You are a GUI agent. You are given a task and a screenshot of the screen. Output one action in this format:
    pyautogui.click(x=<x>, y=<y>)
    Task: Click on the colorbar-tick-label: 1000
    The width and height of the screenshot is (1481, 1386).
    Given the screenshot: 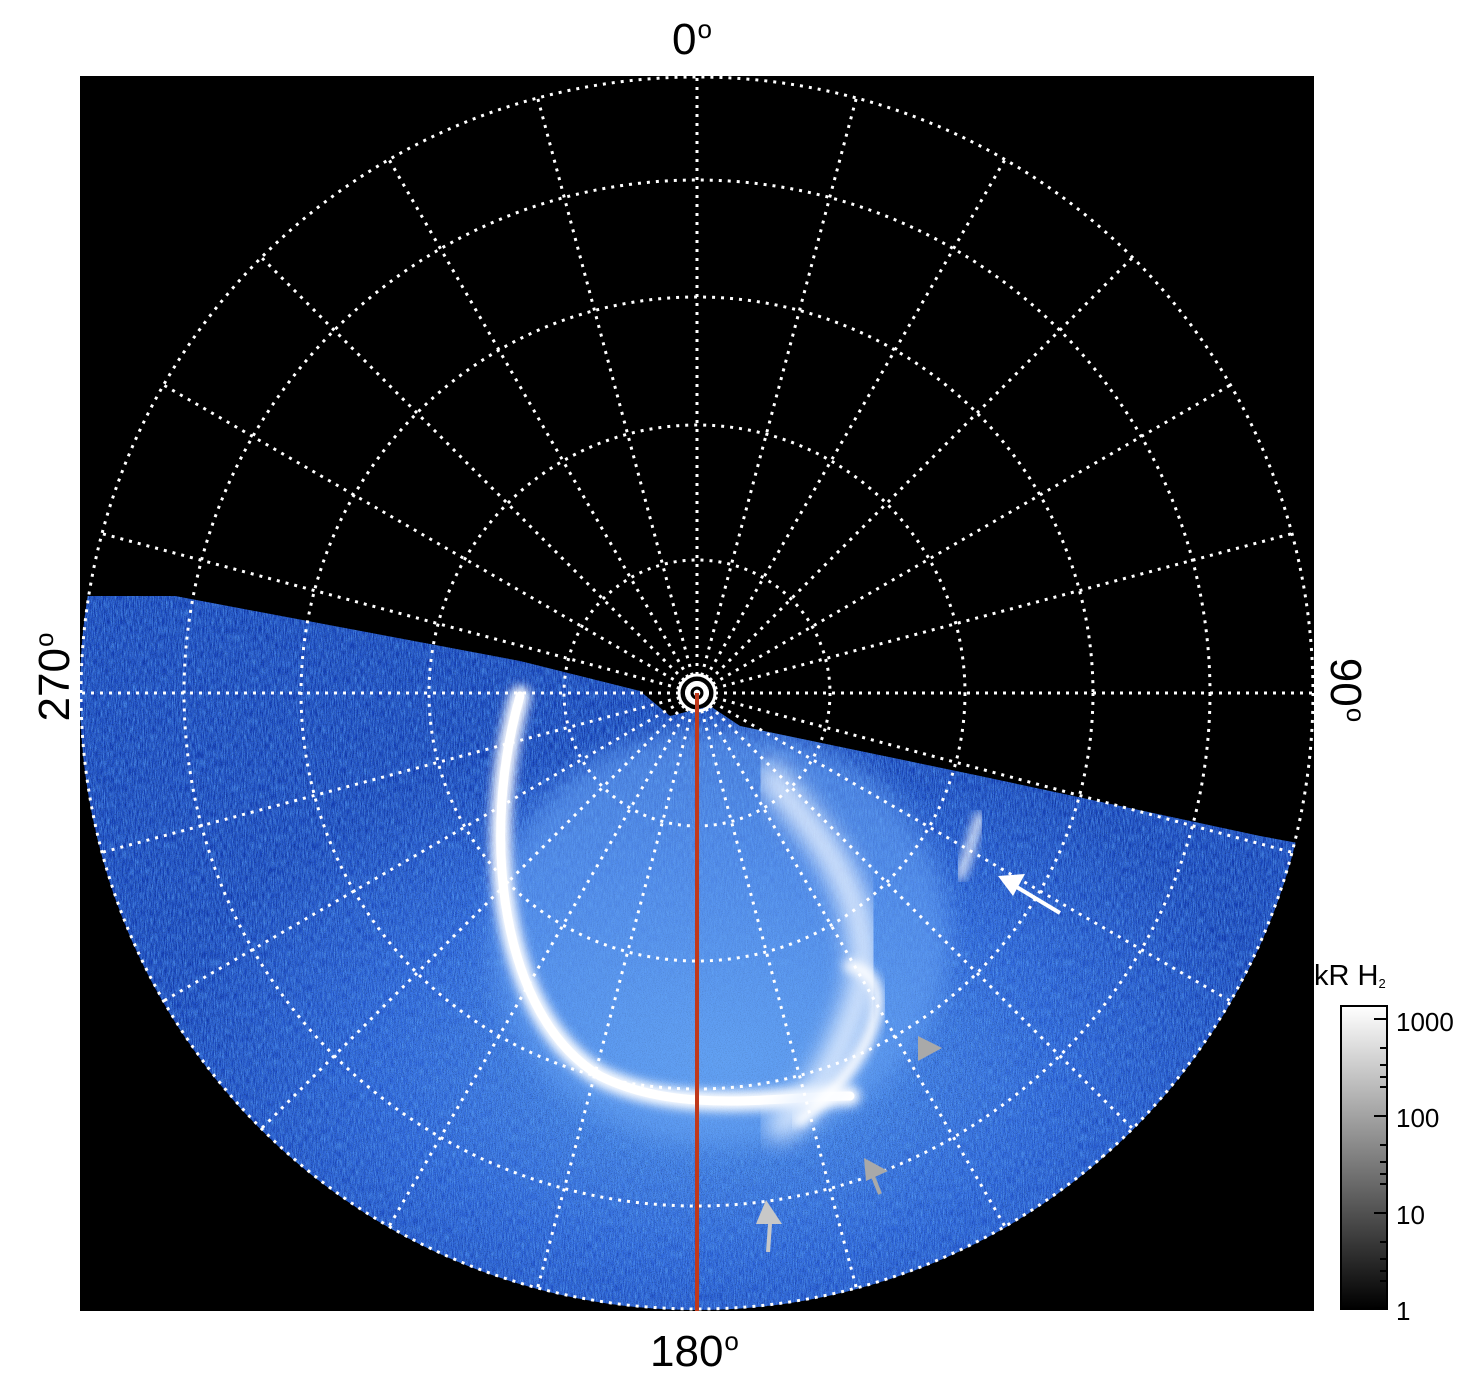 What is the action you would take?
    pyautogui.click(x=1425, y=1022)
    